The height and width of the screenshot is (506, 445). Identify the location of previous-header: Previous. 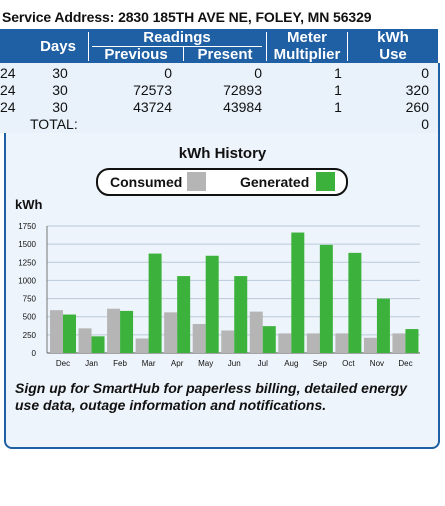
(136, 54).